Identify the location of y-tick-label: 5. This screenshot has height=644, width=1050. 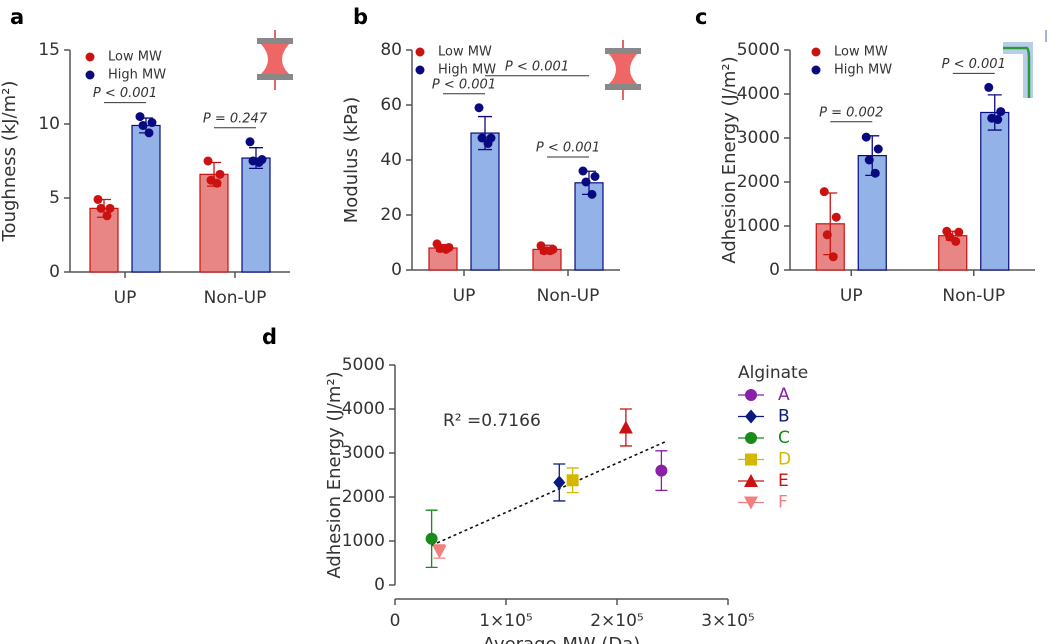
(54, 198).